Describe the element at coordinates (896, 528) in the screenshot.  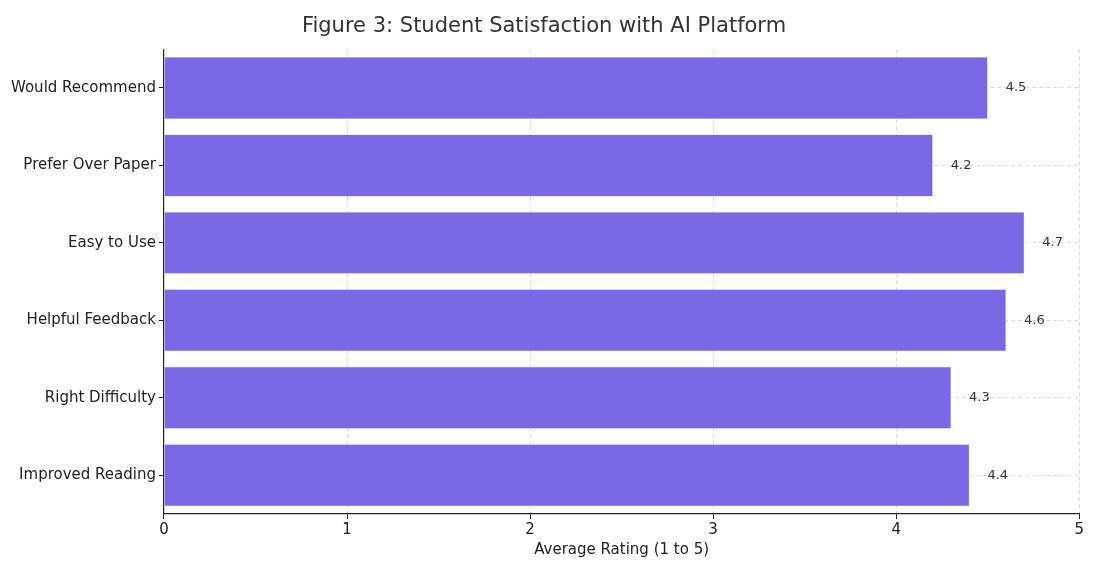
I see `x-tick-label: 4` at that location.